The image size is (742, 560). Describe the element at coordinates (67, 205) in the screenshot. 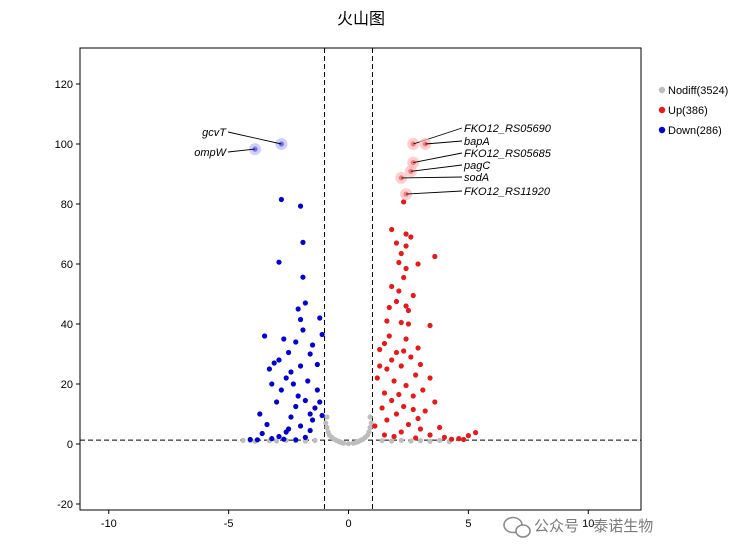

I see `y-tick-label: 80` at that location.